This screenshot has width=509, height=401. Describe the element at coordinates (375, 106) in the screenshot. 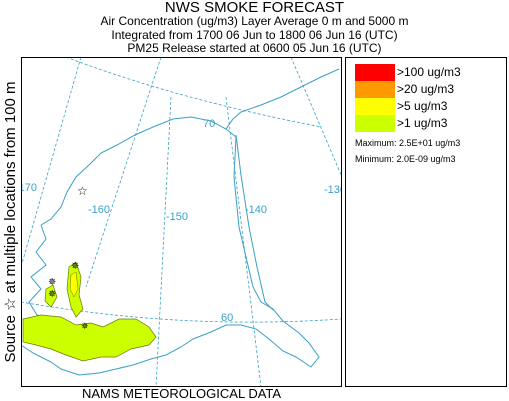

I see `legend-swatch-yellow` at that location.